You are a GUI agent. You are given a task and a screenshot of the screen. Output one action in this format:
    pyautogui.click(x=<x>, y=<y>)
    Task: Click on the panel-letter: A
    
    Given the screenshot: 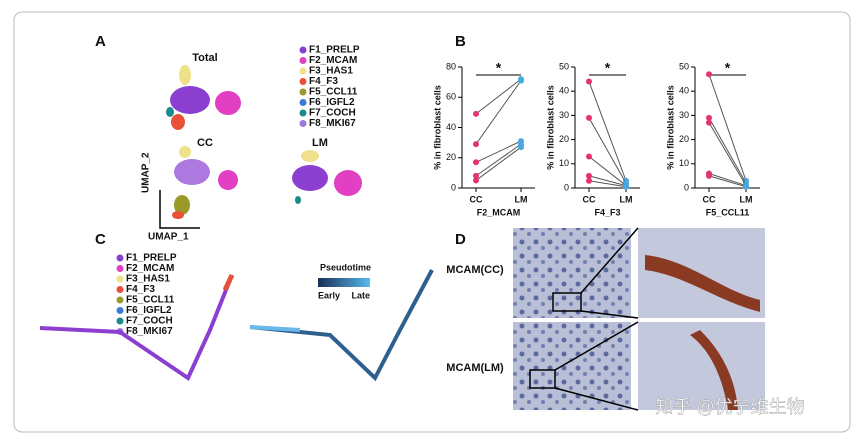 What is the action you would take?
    pyautogui.click(x=100, y=41)
    